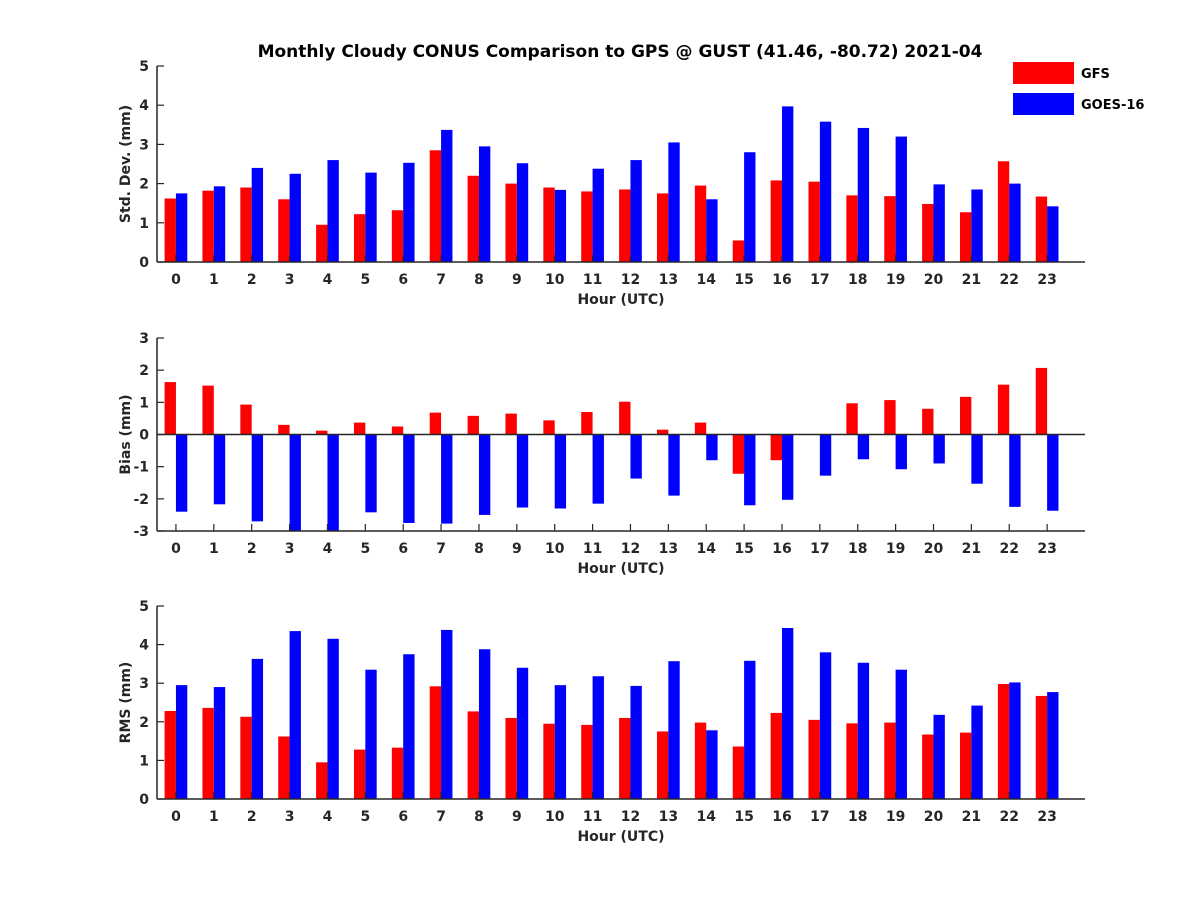 This screenshot has width=1200, height=900. I want to click on x-tick-label: 21, so click(971, 549).